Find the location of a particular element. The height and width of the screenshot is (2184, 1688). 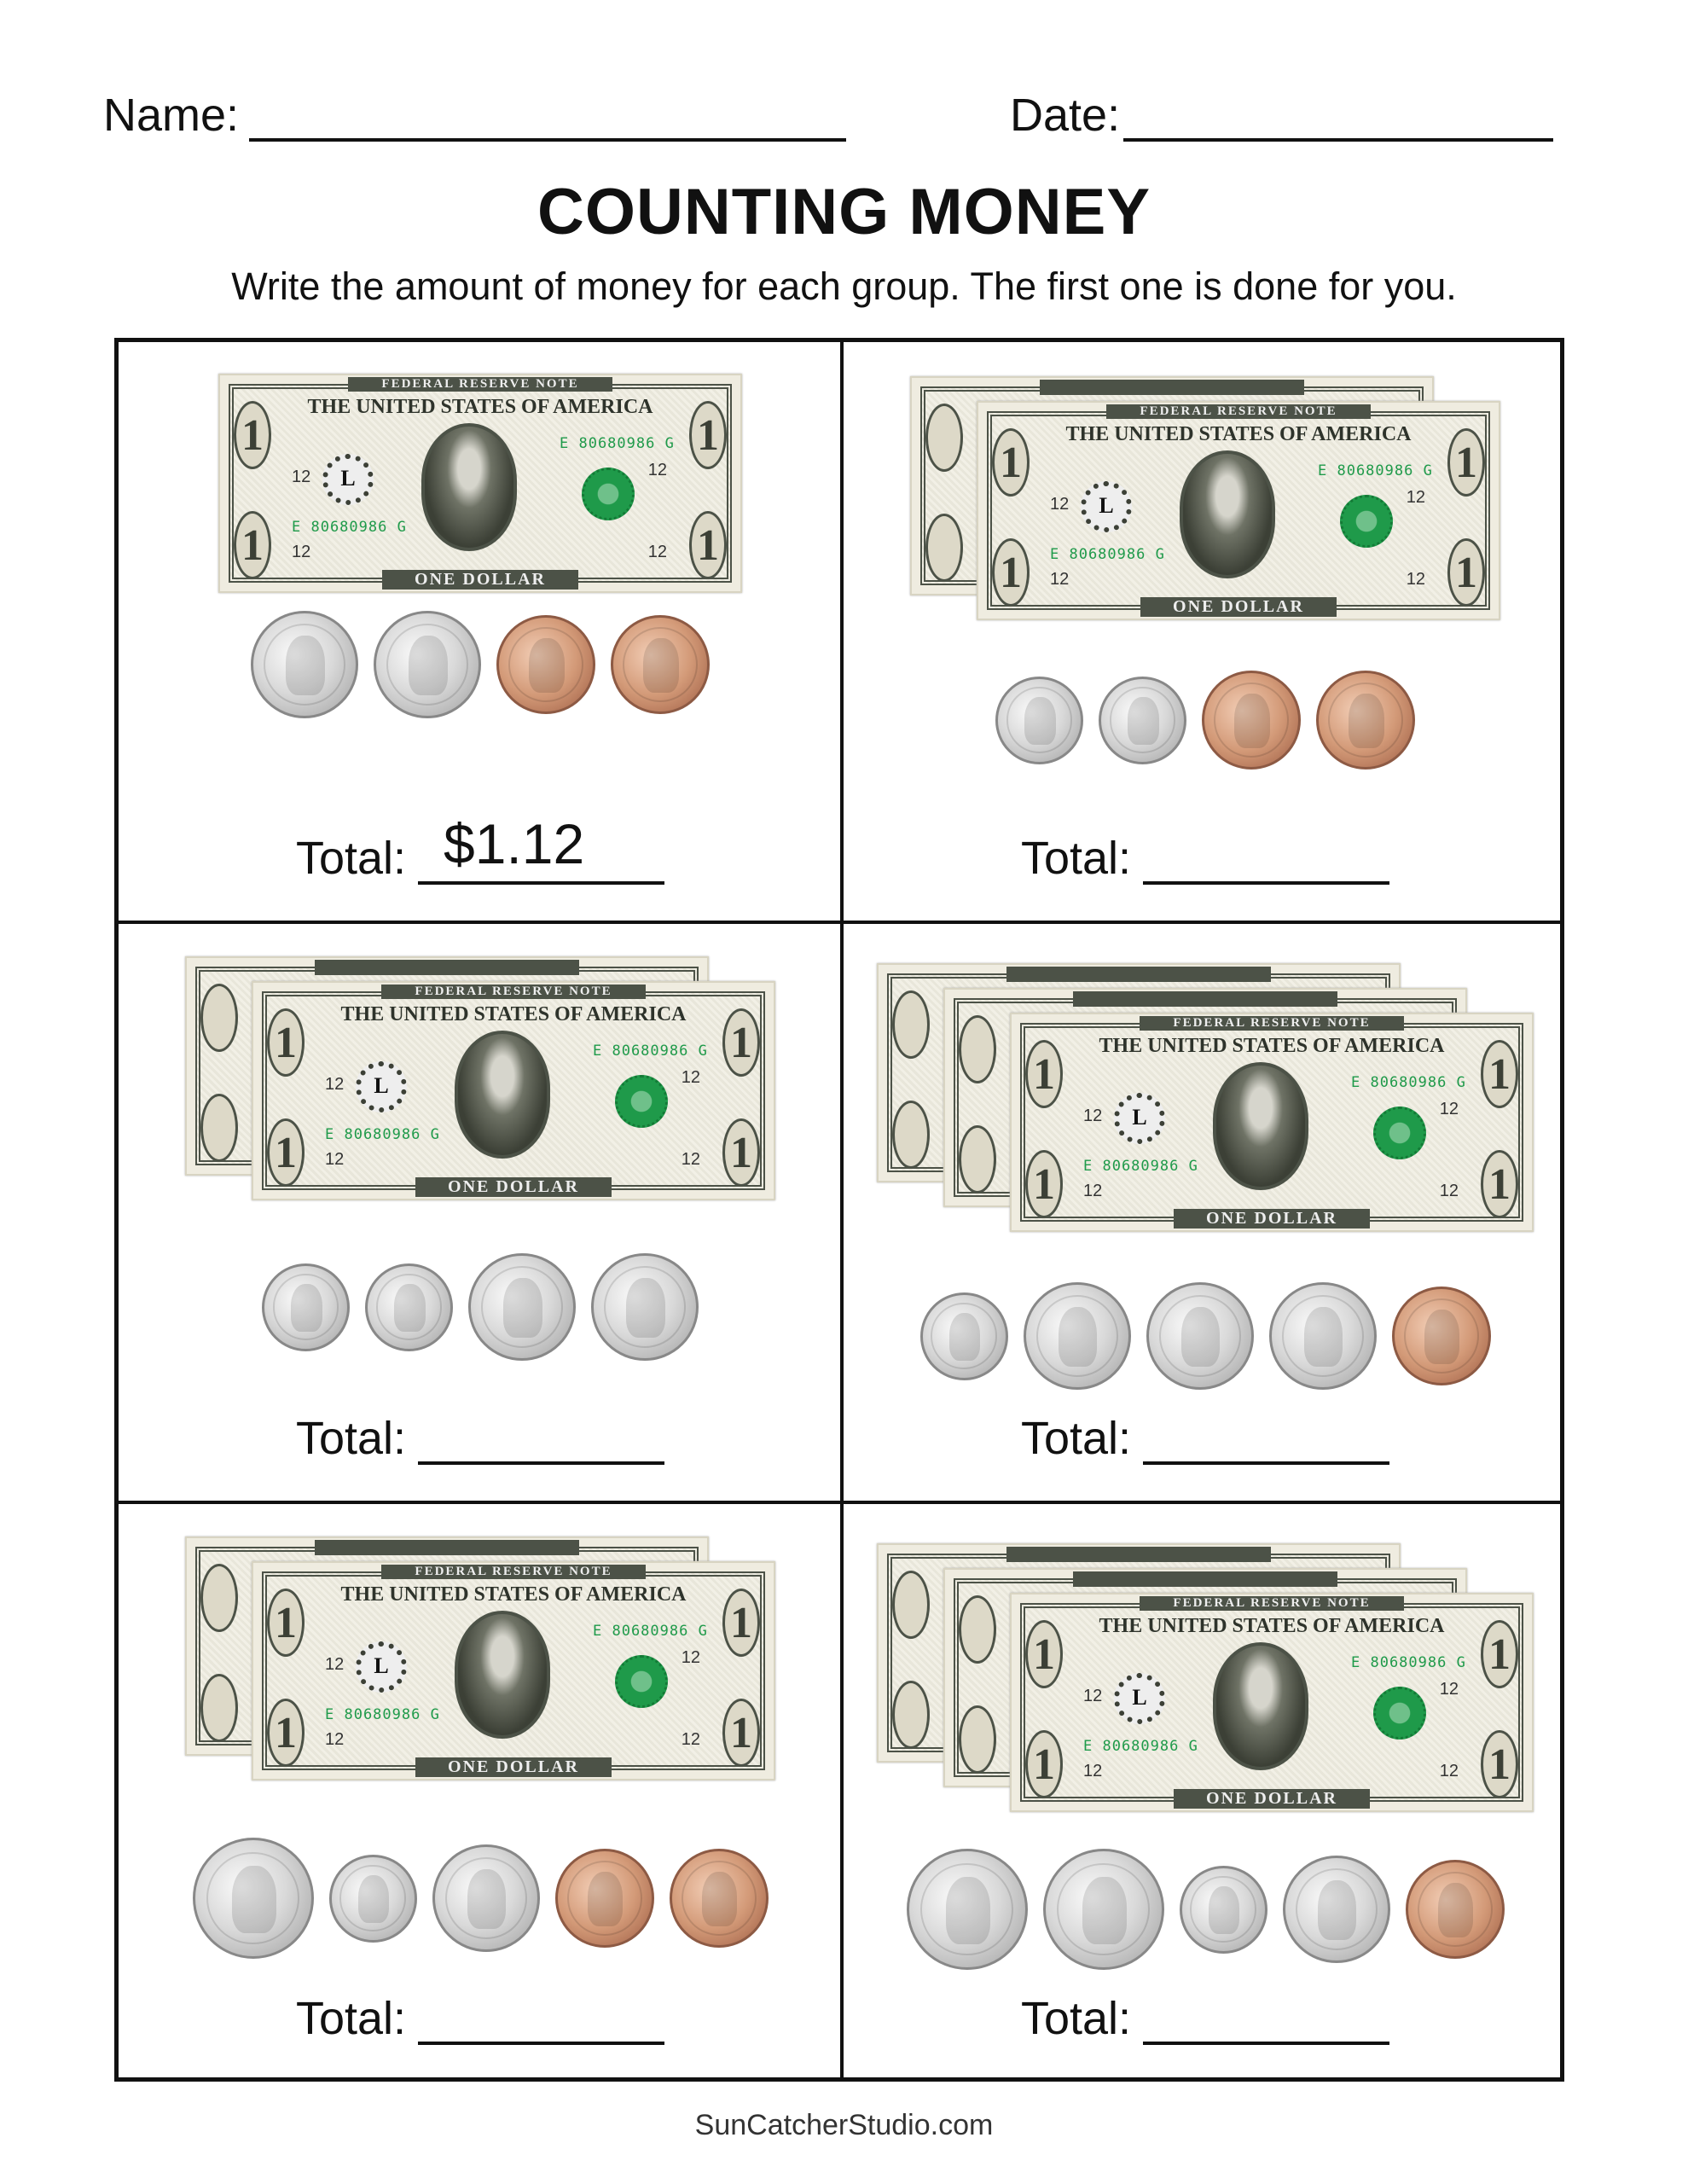

name-line is located at coordinates (548, 120).